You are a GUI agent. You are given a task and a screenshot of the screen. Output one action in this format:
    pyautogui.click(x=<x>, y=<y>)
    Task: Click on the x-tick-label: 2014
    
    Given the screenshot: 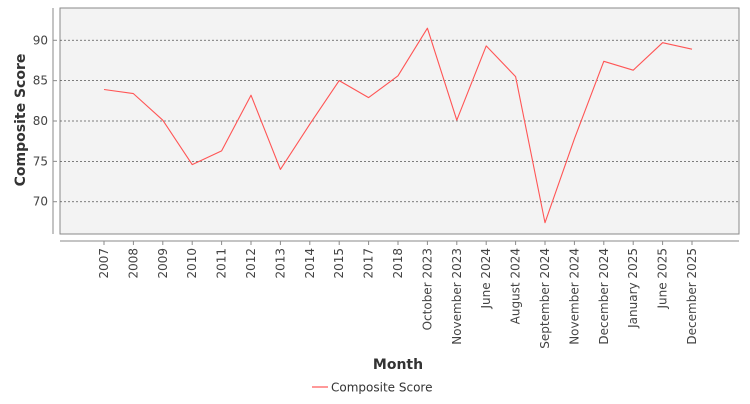 What is the action you would take?
    pyautogui.click(x=310, y=263)
    